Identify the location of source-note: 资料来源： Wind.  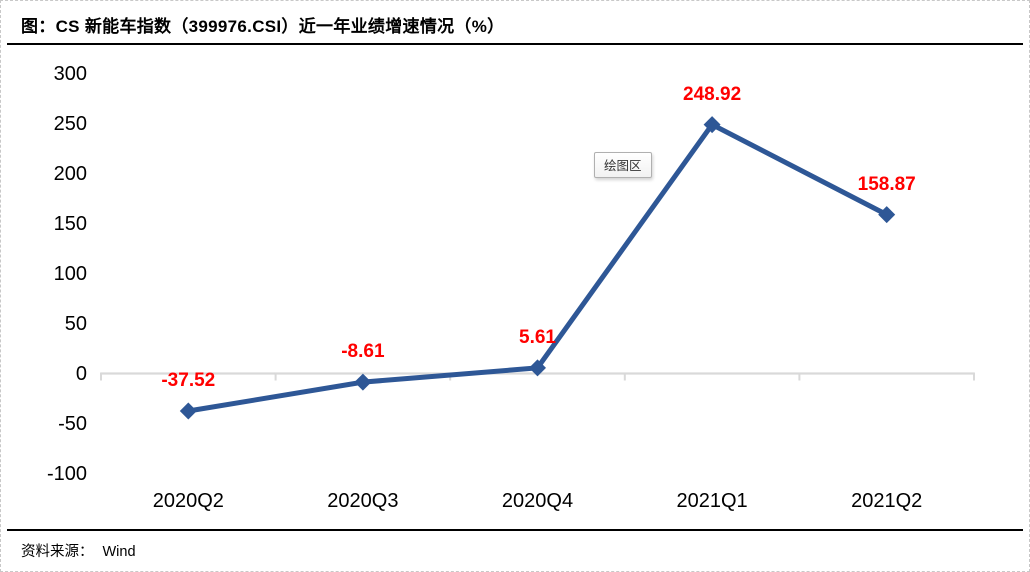
(78, 550).